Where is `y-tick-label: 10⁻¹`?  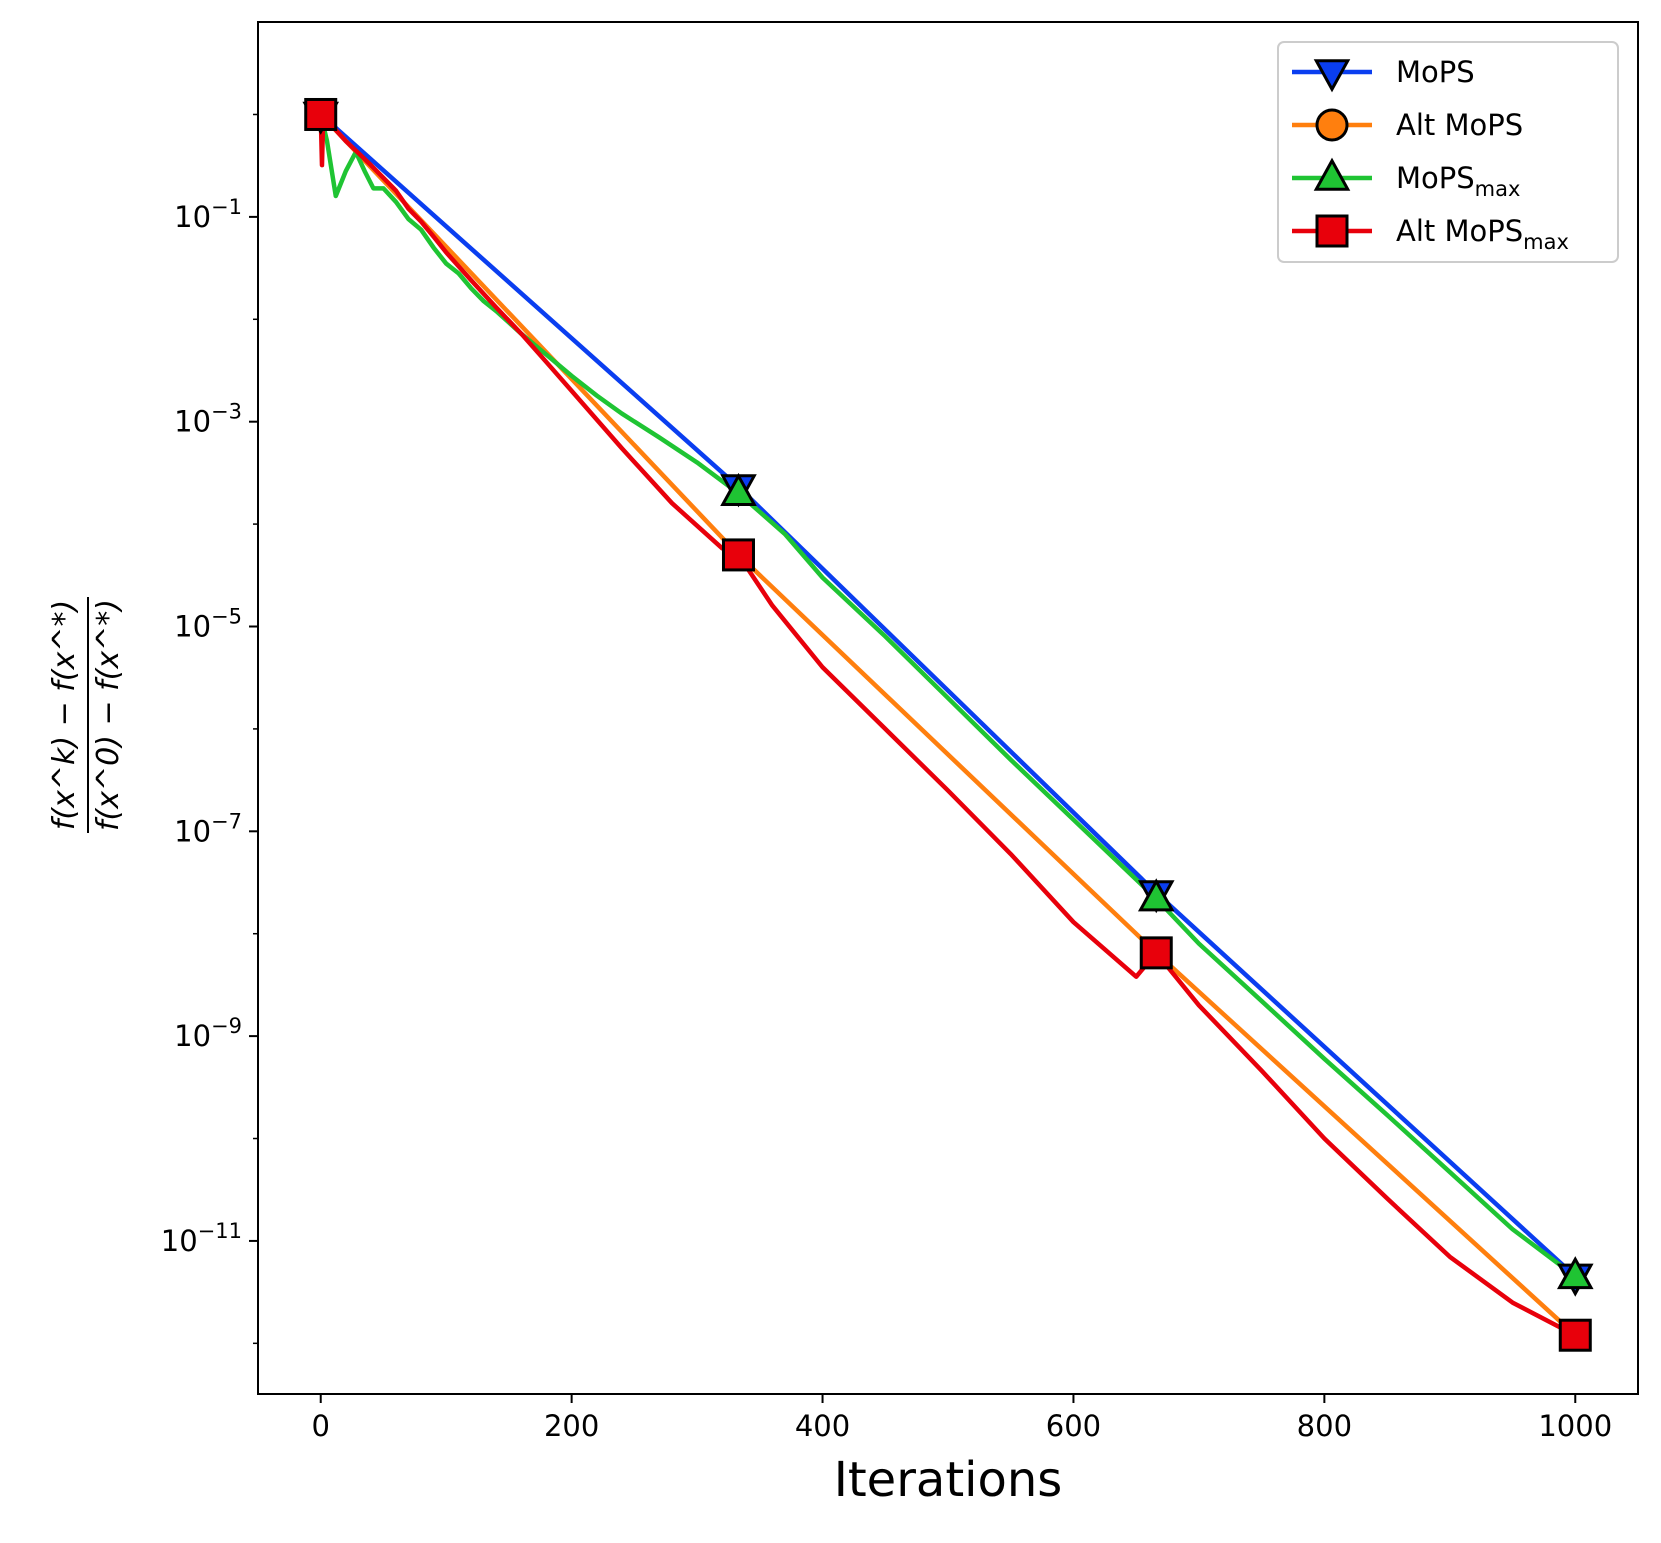 y-tick-label: 10⁻¹ is located at coordinates (208, 214).